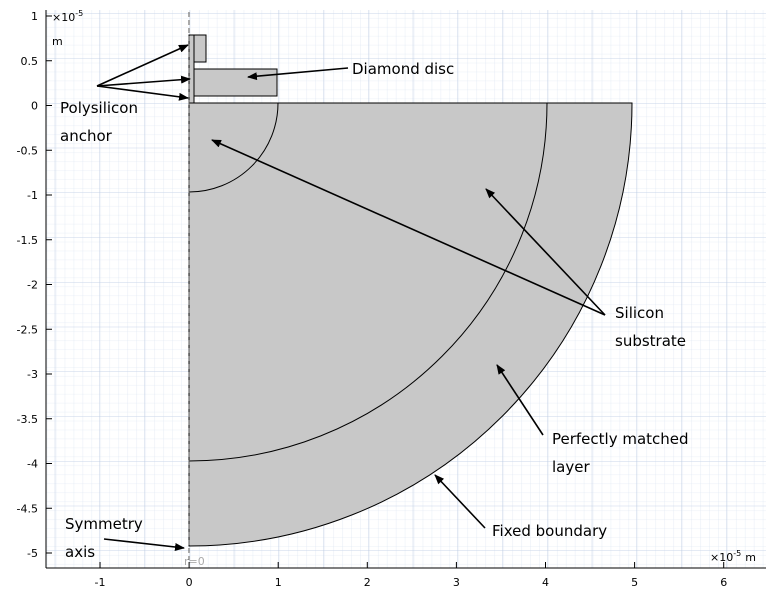 This screenshot has height=593, width=766. Describe the element at coordinates (233, 147) in the screenshot. I see `inner-arc` at that location.